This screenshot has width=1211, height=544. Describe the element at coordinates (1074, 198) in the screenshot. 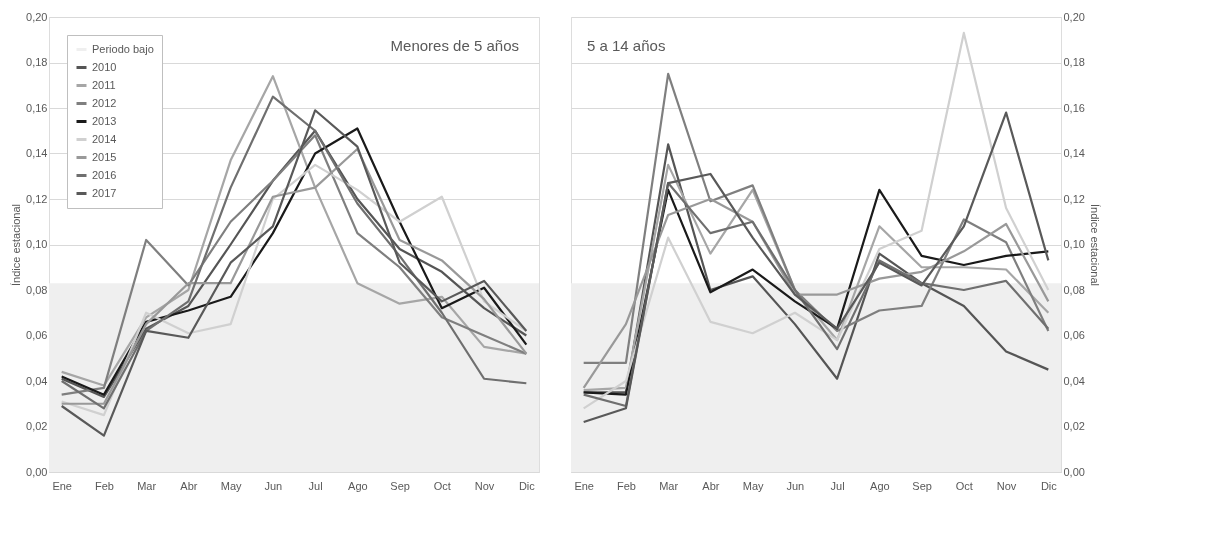

I see `y2-tick-label: 0,12` at that location.